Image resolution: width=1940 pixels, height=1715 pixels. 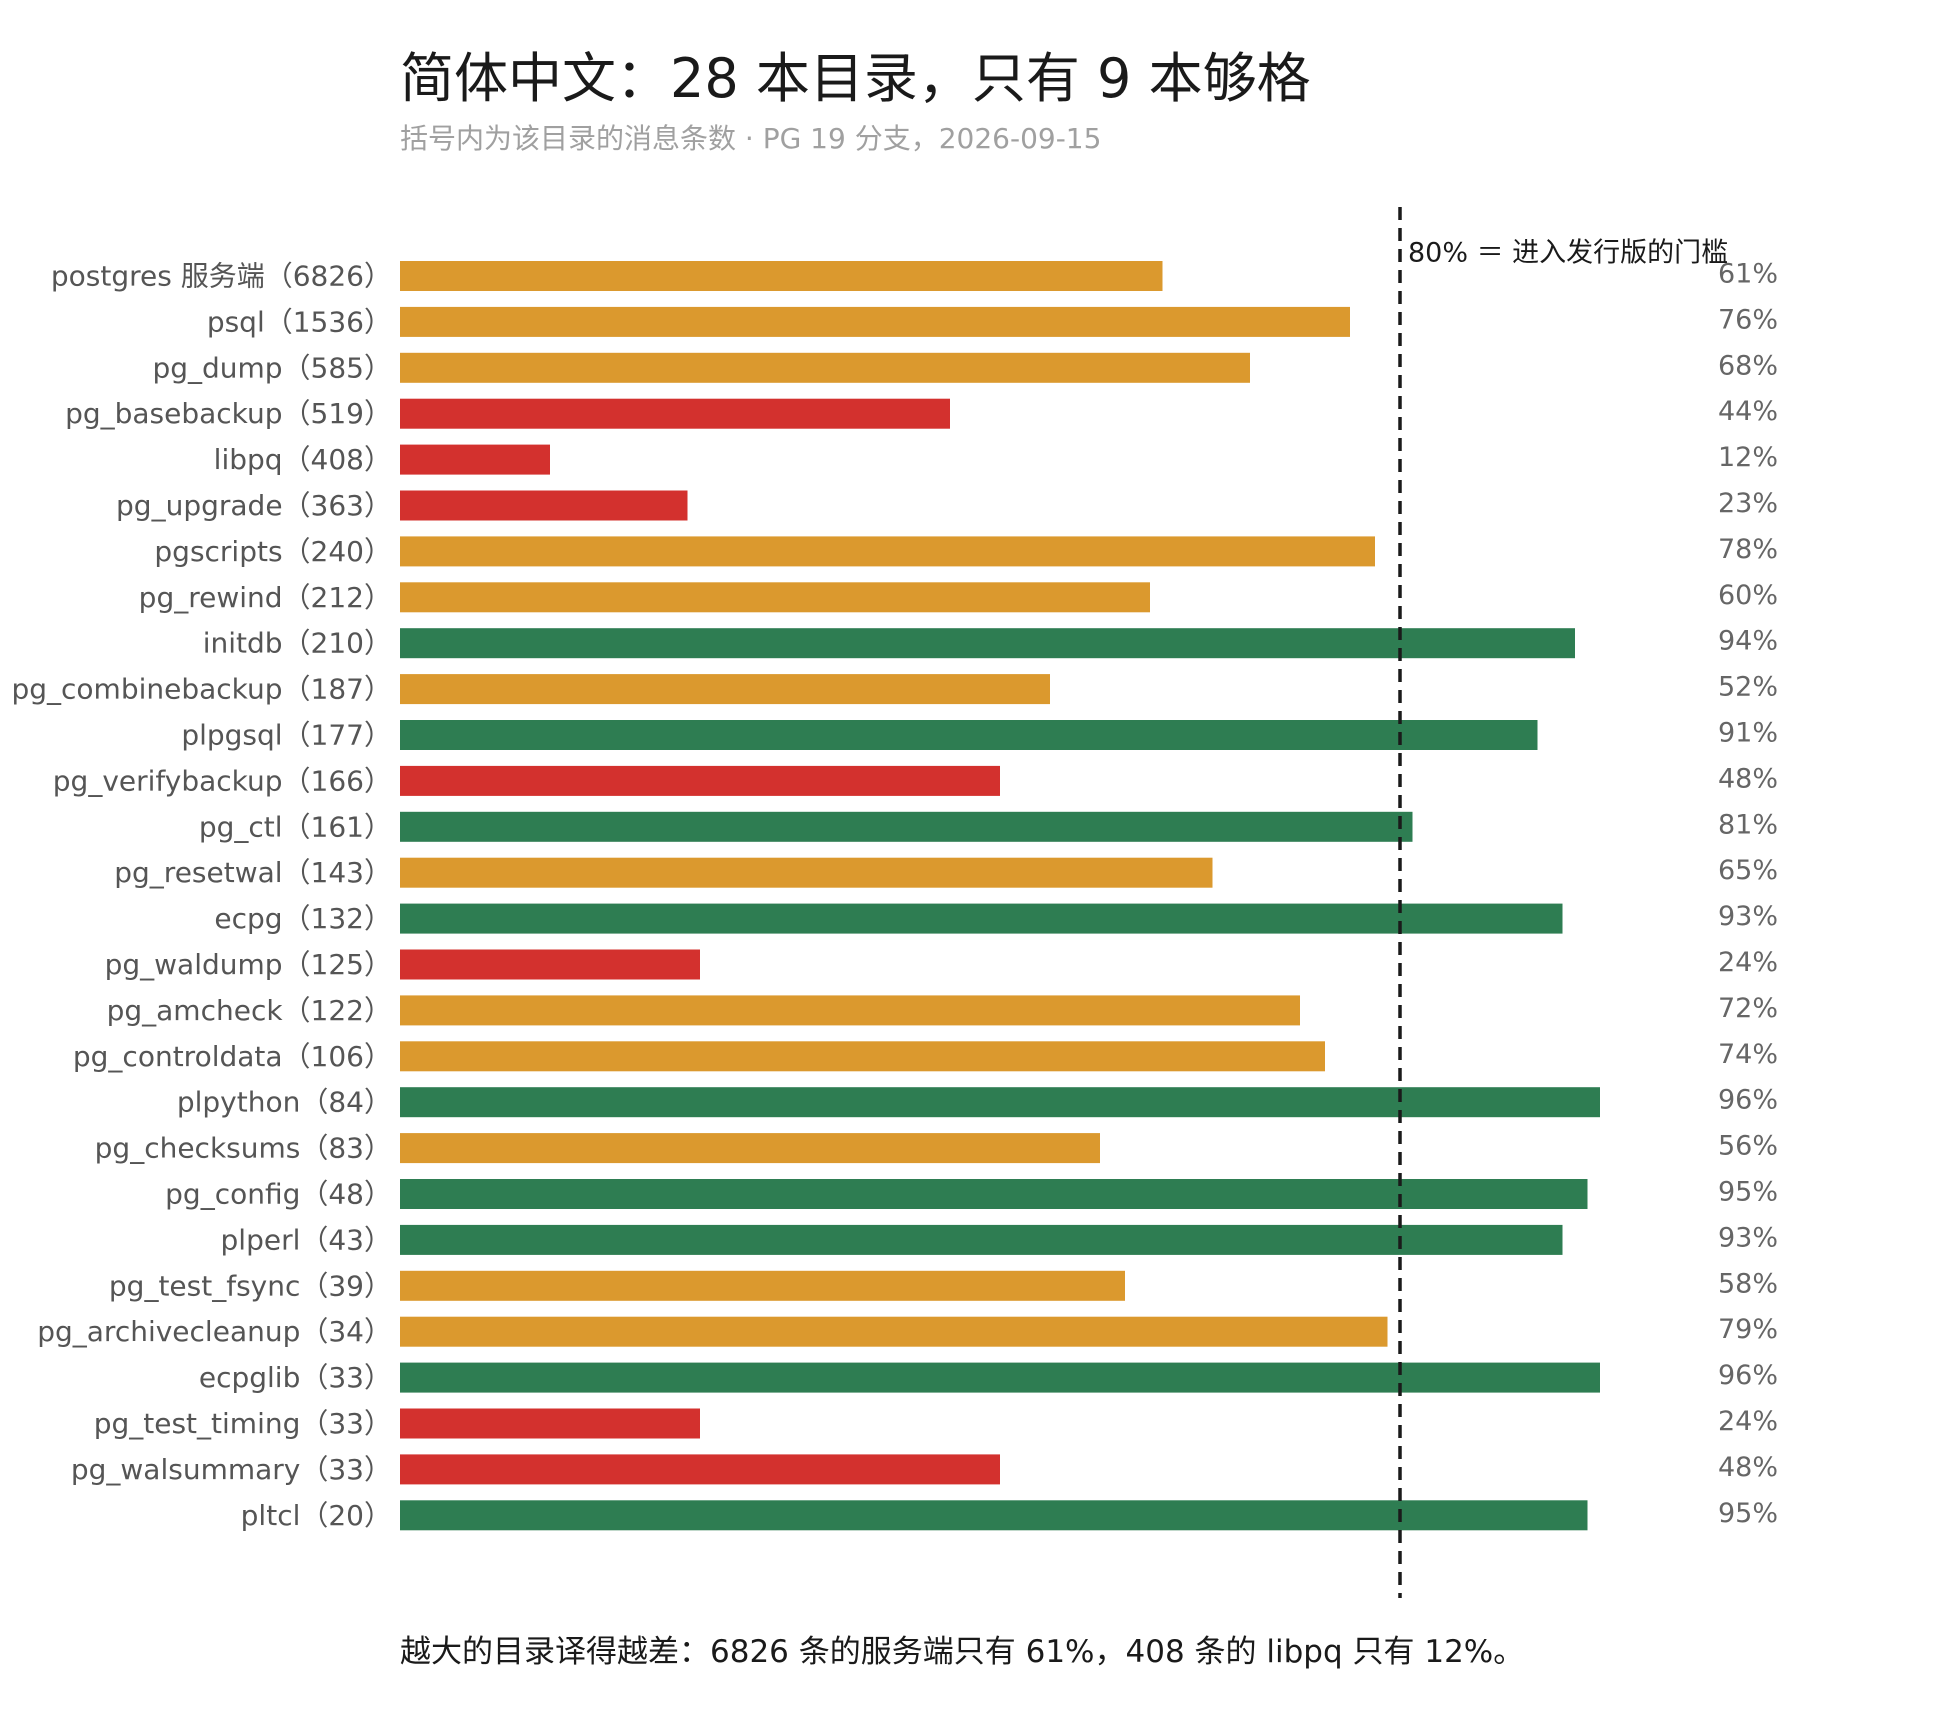 I want to click on value-label: 94%, so click(x=1748, y=641).